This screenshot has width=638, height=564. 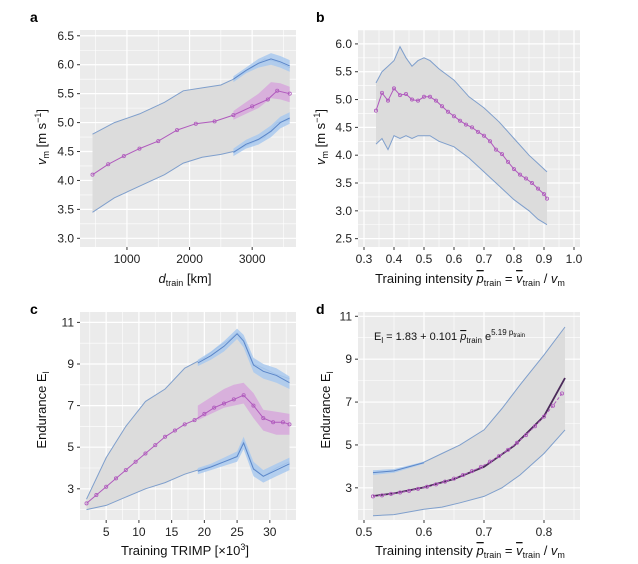 What do you see at coordinates (163, 278) in the screenshot?
I see `panel-a-xlabel-main: d` at bounding box center [163, 278].